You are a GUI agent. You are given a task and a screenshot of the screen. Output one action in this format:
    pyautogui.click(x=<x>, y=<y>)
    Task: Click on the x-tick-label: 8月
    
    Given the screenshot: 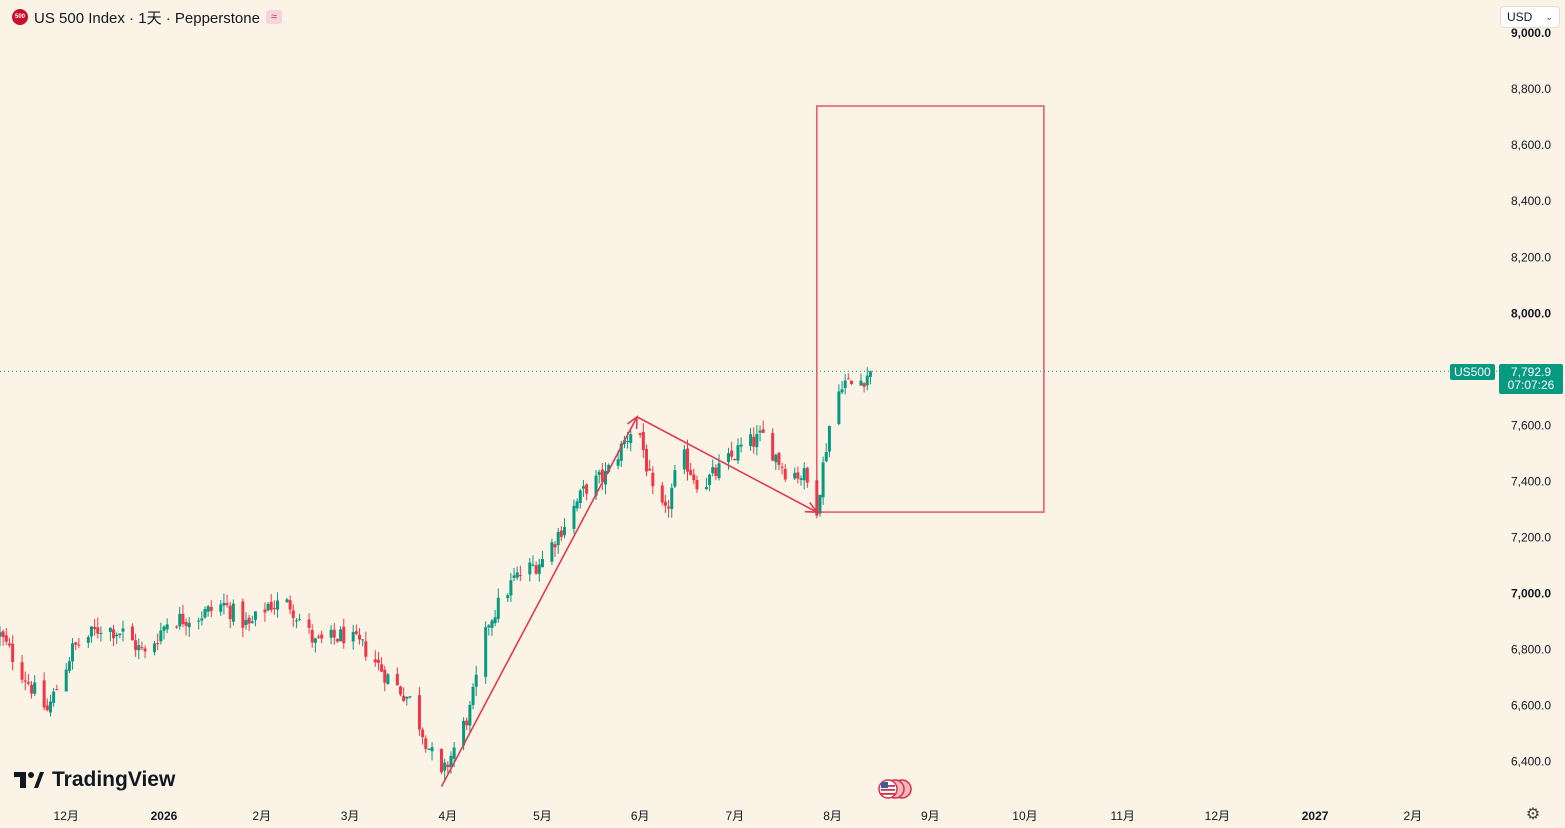 What is the action you would take?
    pyautogui.click(x=832, y=816)
    